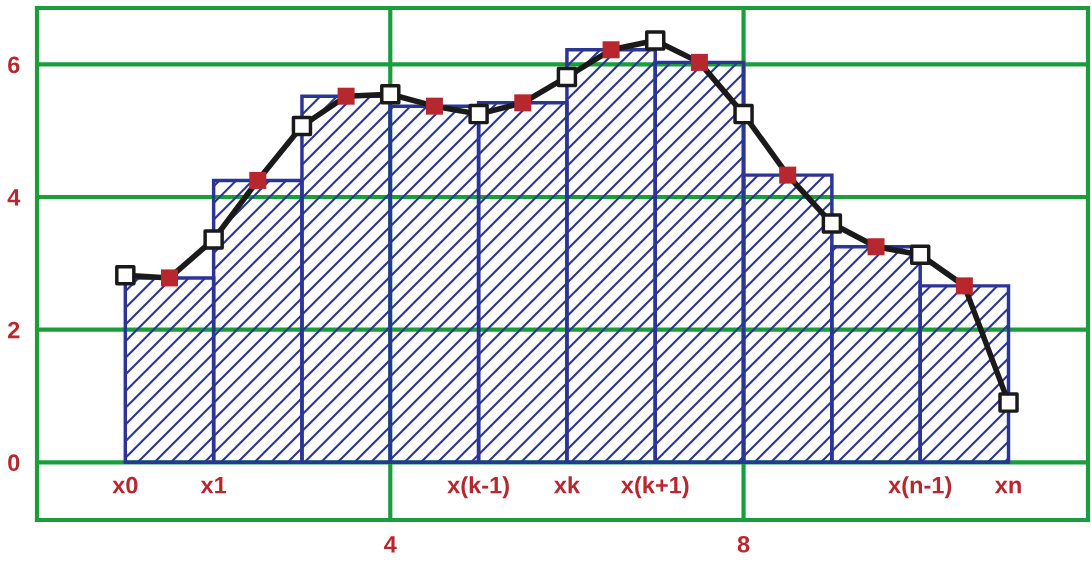 The width and height of the screenshot is (1091, 563). Describe the element at coordinates (14, 330) in the screenshot. I see `y-tick-label: 2` at that location.